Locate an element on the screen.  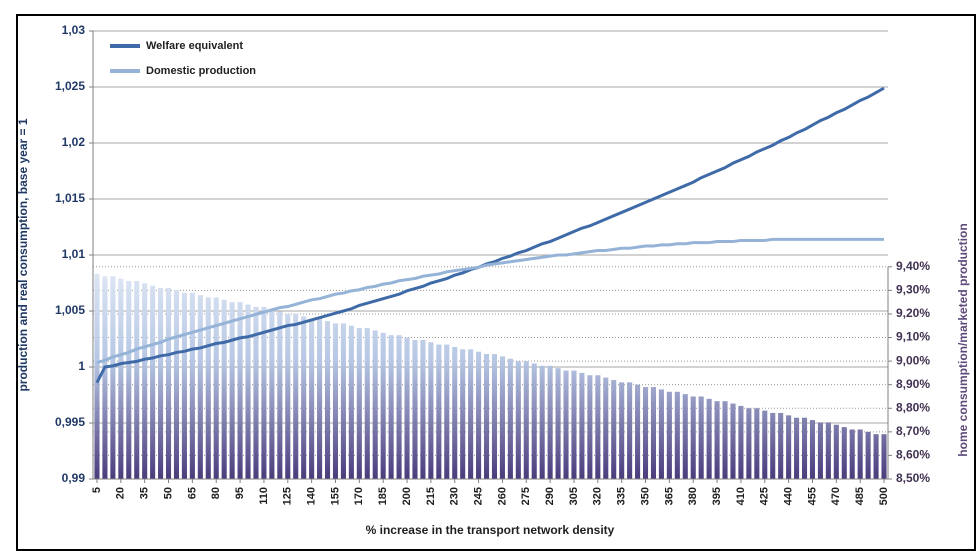
x-tick-label: 170 is located at coordinates (359, 496).